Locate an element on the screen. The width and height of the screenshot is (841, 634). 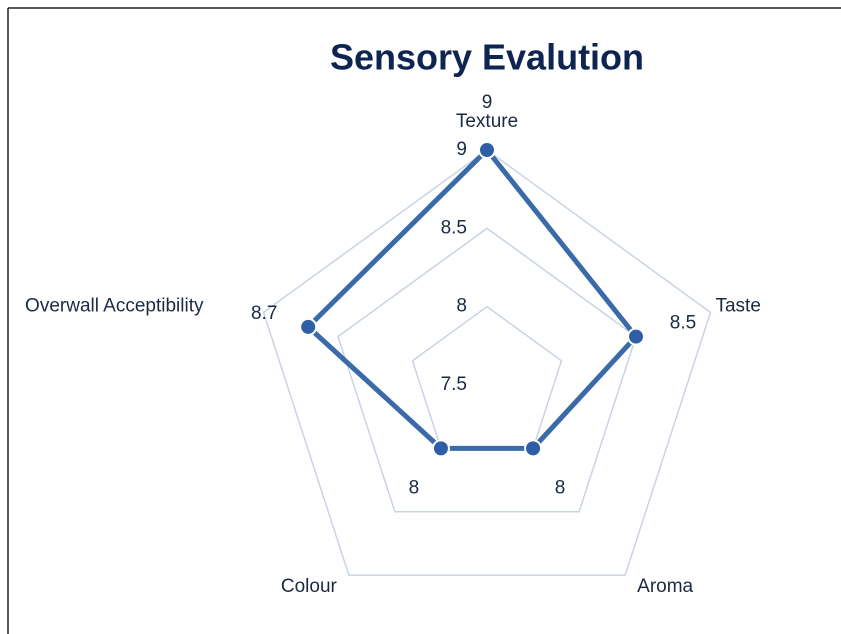
tick-label: 8 is located at coordinates (461, 306).